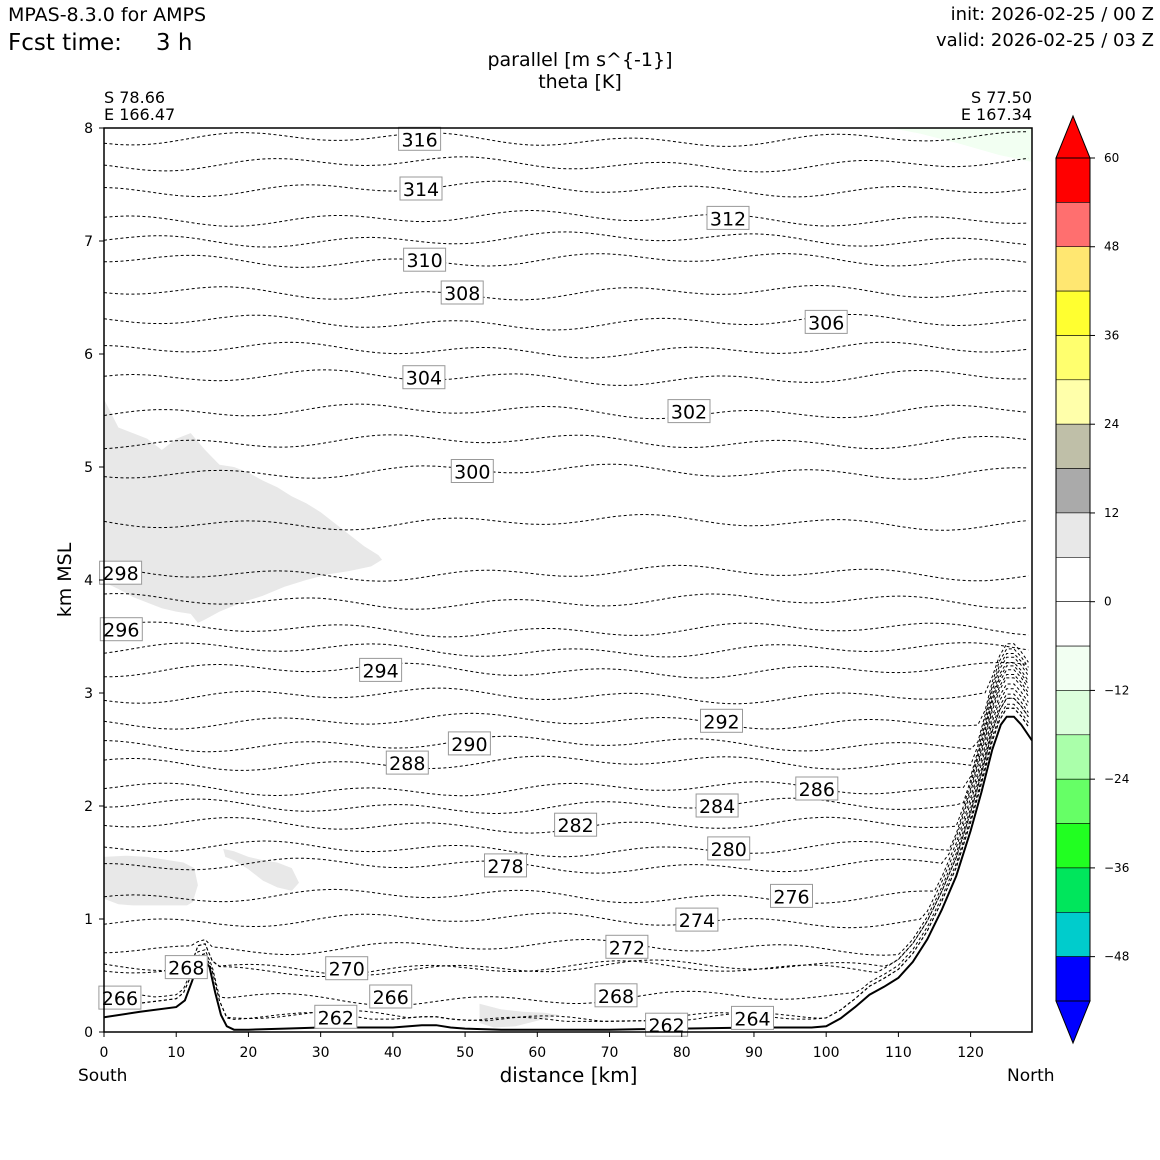 The height and width of the screenshot is (1160, 1160). I want to click on theta-label-text: 290, so click(469, 745).